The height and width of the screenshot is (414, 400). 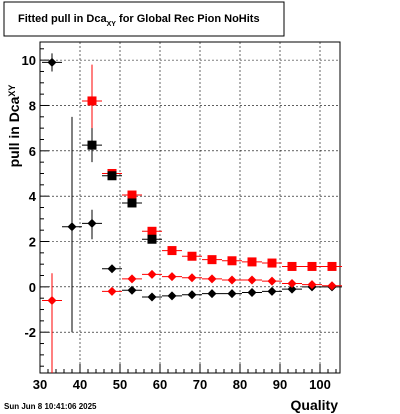 What do you see at coordinates (50, 406) in the screenshot?
I see `footer-date: Sun Jun 8 10:41:06 2025` at bounding box center [50, 406].